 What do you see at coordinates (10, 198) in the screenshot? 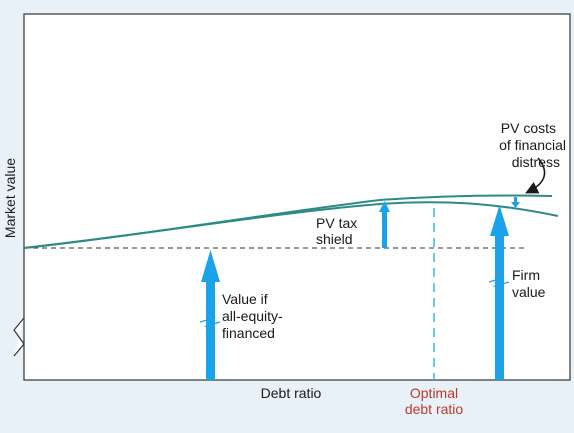
I see `y-axis-label: Market value` at bounding box center [10, 198].